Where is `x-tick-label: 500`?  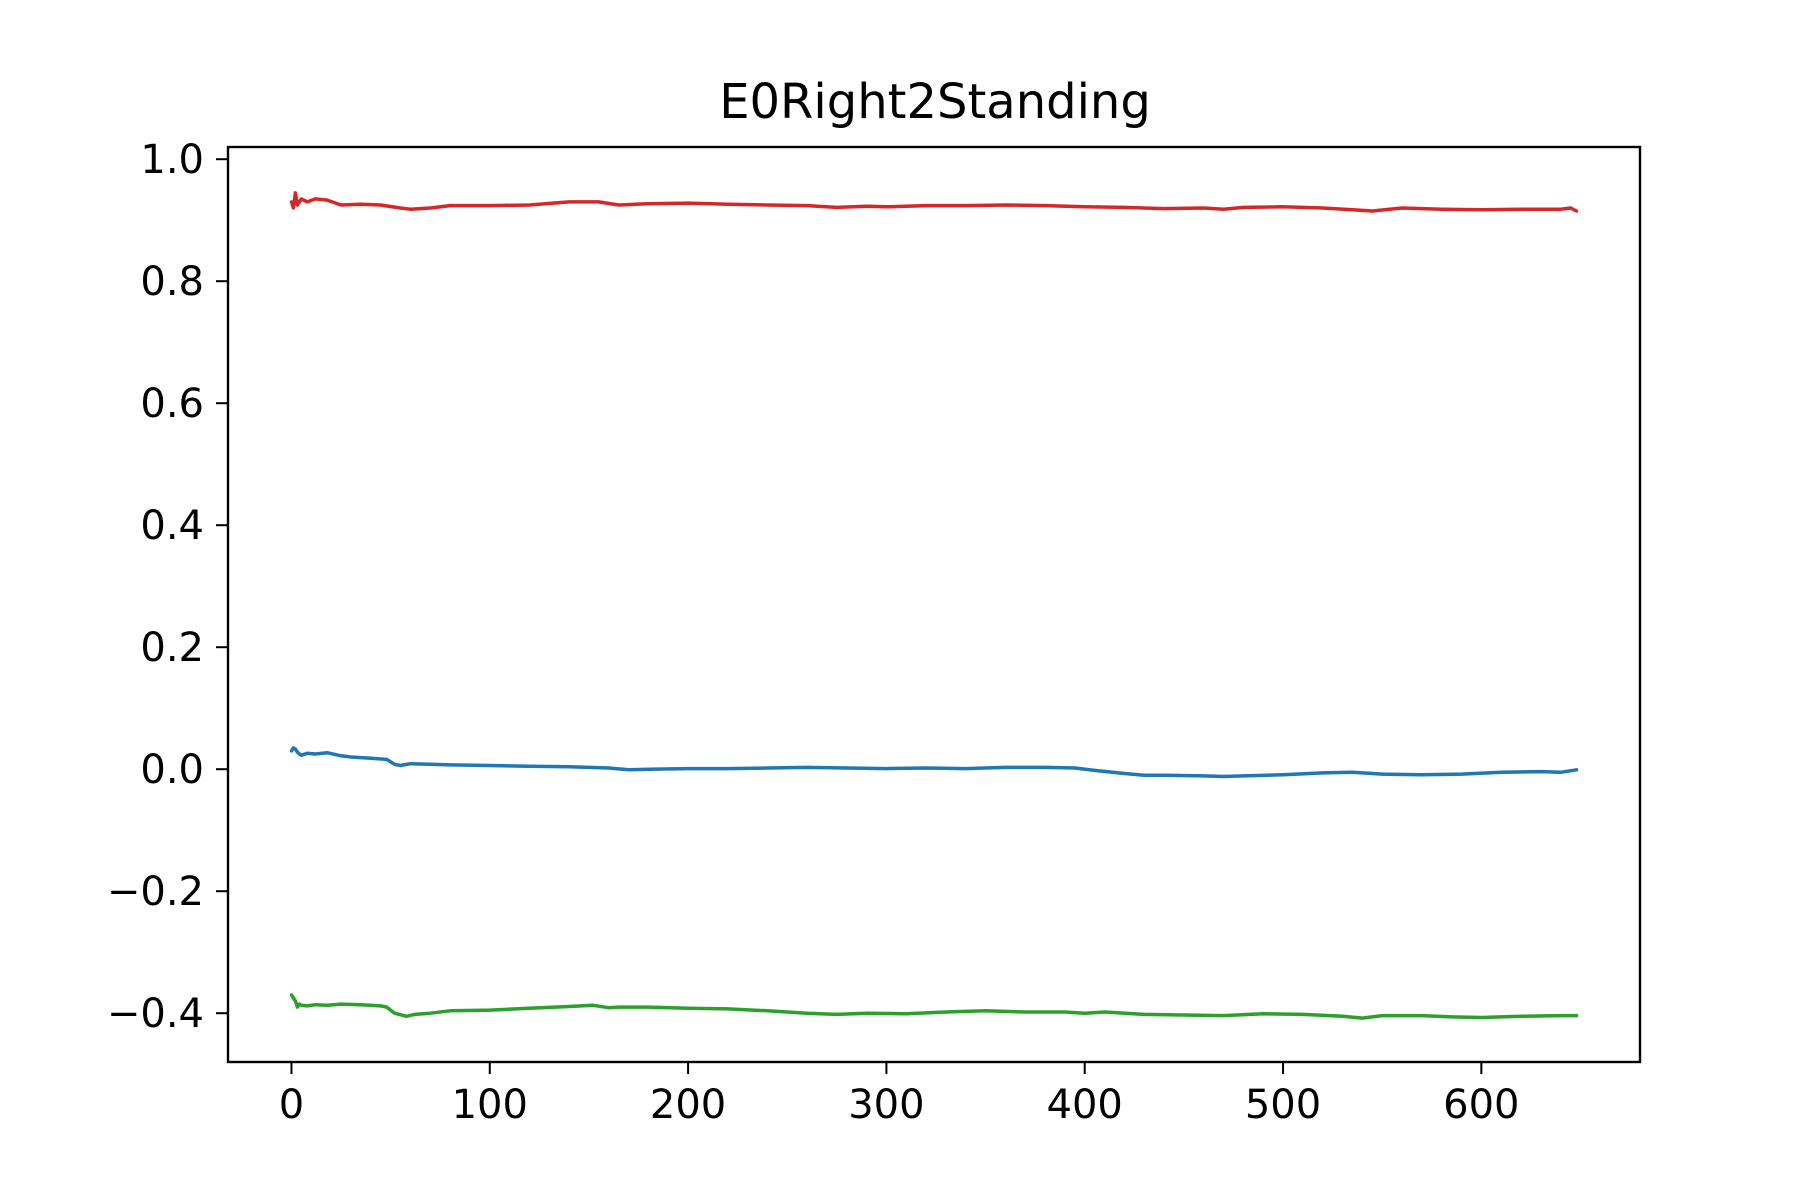
x-tick-label: 500 is located at coordinates (1283, 1105).